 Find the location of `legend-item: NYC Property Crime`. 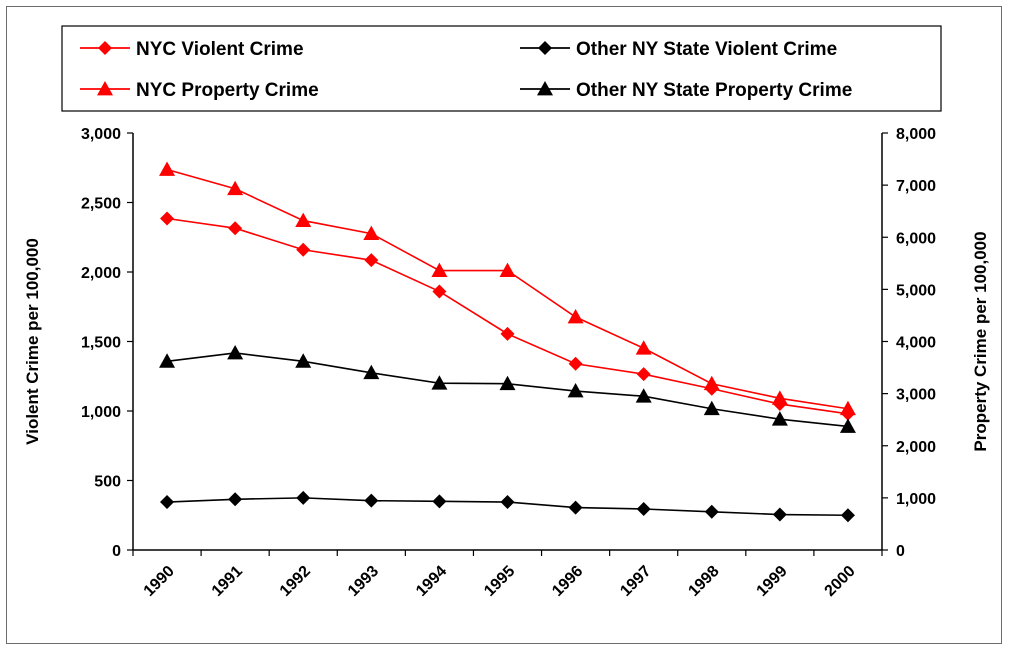

legend-item: NYC Property Crime is located at coordinates (199, 90).